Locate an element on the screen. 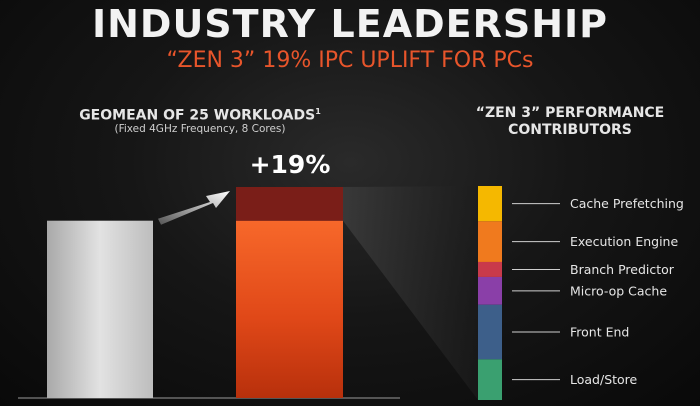 The height and width of the screenshot is (406, 700). contributor-label-front-end: Front End is located at coordinates (599, 332).